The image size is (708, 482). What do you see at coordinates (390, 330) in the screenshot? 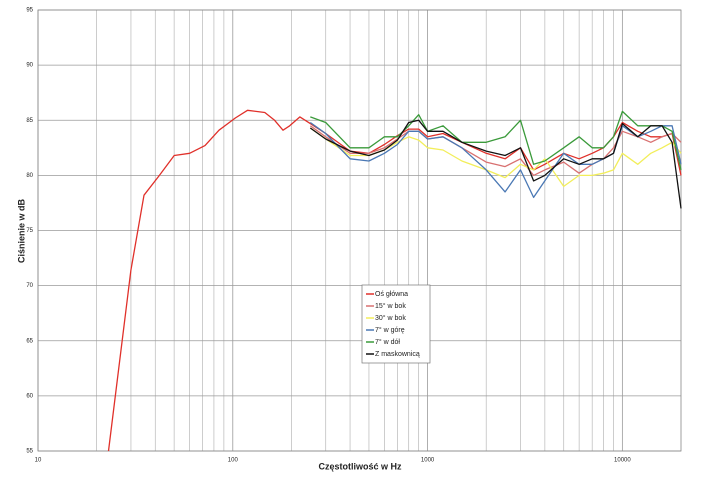
I see `legend-label: 7° w górę` at bounding box center [390, 330].